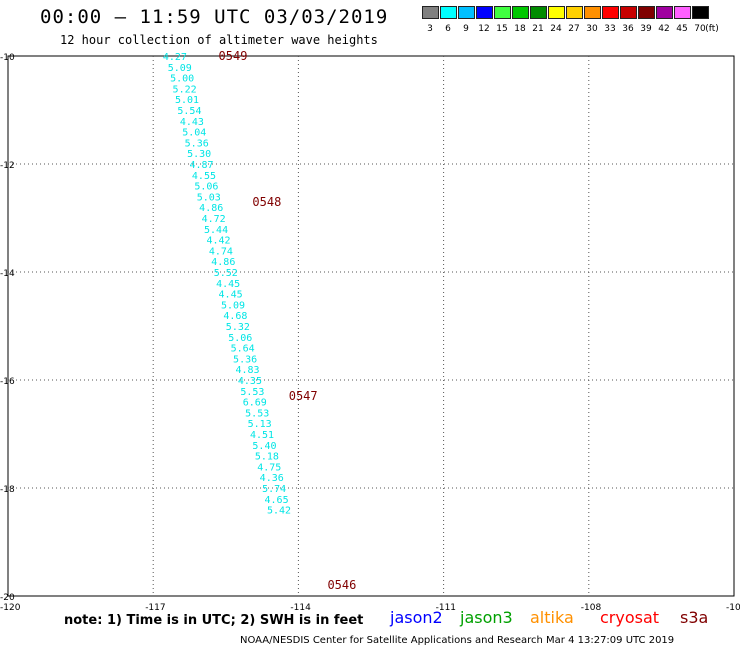 The image size is (740, 650). What do you see at coordinates (192, 122) in the screenshot?
I see `wave-height-value: 4.43` at bounding box center [192, 122].